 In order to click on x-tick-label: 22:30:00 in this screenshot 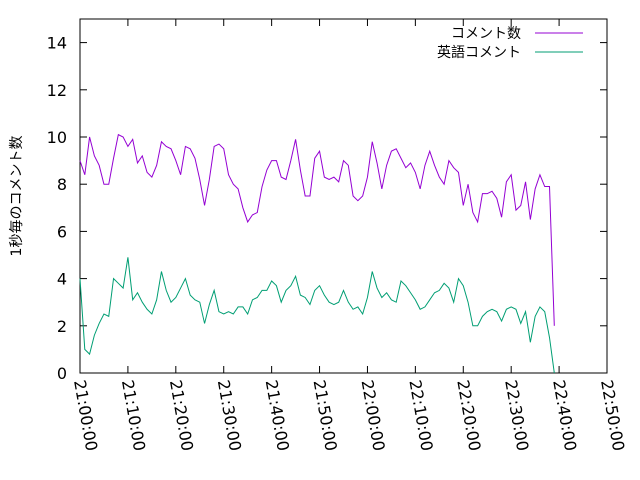, I will do `click(516, 415)`.